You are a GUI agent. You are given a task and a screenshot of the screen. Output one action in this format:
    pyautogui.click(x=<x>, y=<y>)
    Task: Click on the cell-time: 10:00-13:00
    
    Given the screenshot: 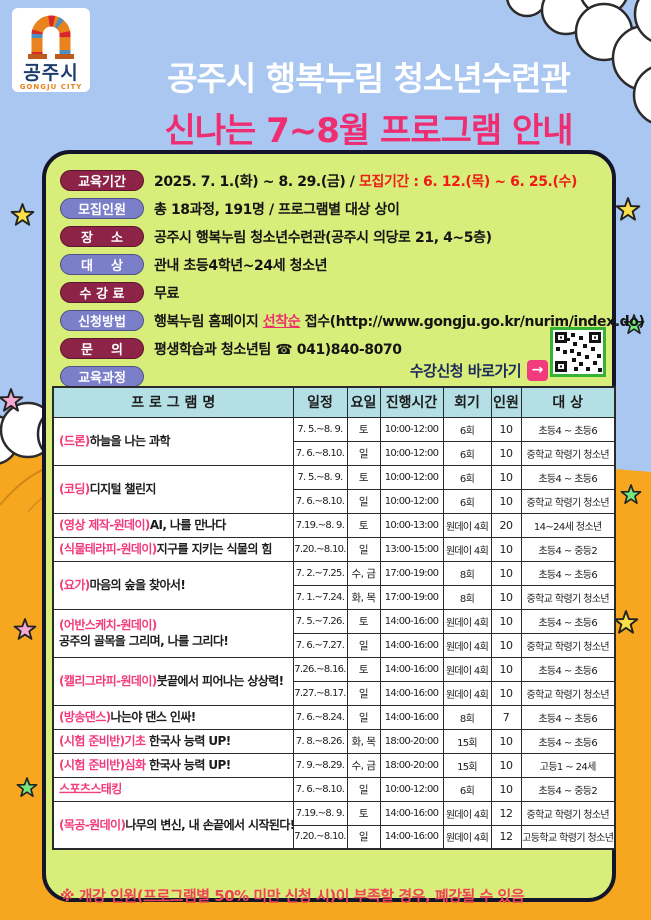 What is the action you would take?
    pyautogui.click(x=411, y=525)
    